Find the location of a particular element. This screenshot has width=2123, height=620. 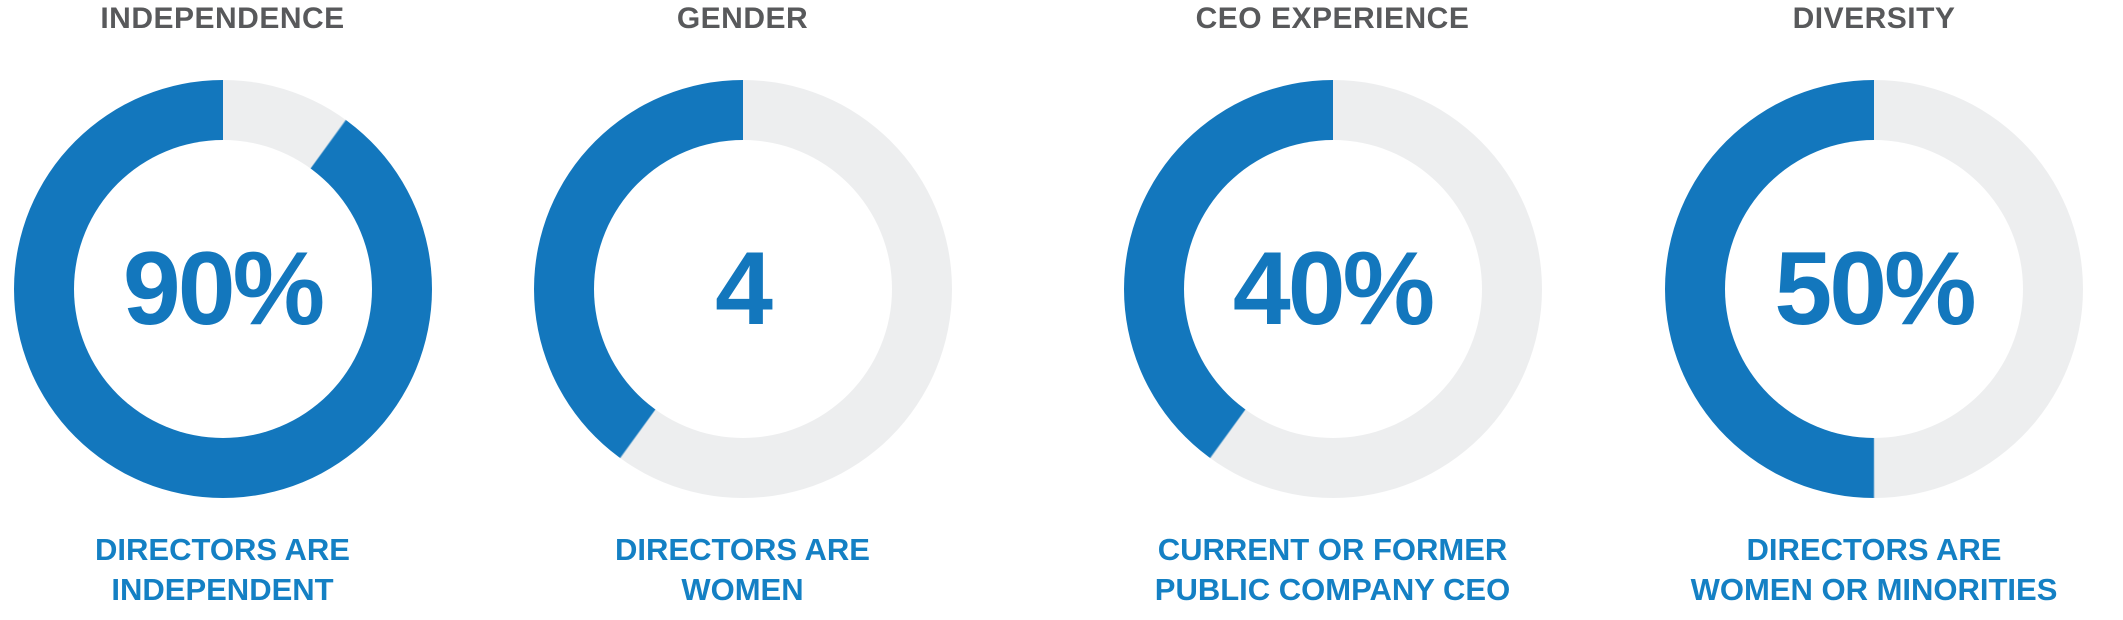

caption-line: WOMEN is located at coordinates (742, 589).